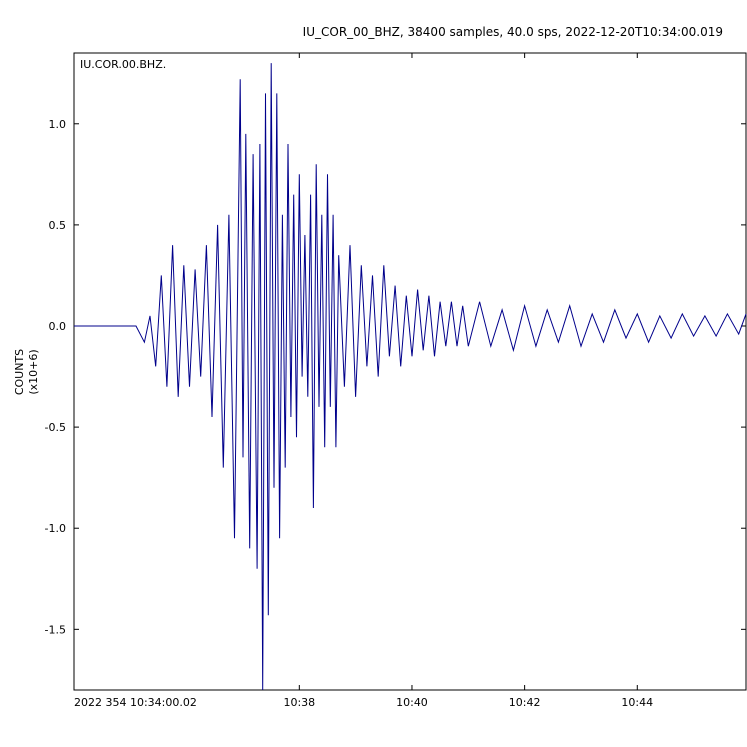 The width and height of the screenshot is (747, 747). What do you see at coordinates (58, 326) in the screenshot?
I see `y-tick-label: 0.0` at bounding box center [58, 326].